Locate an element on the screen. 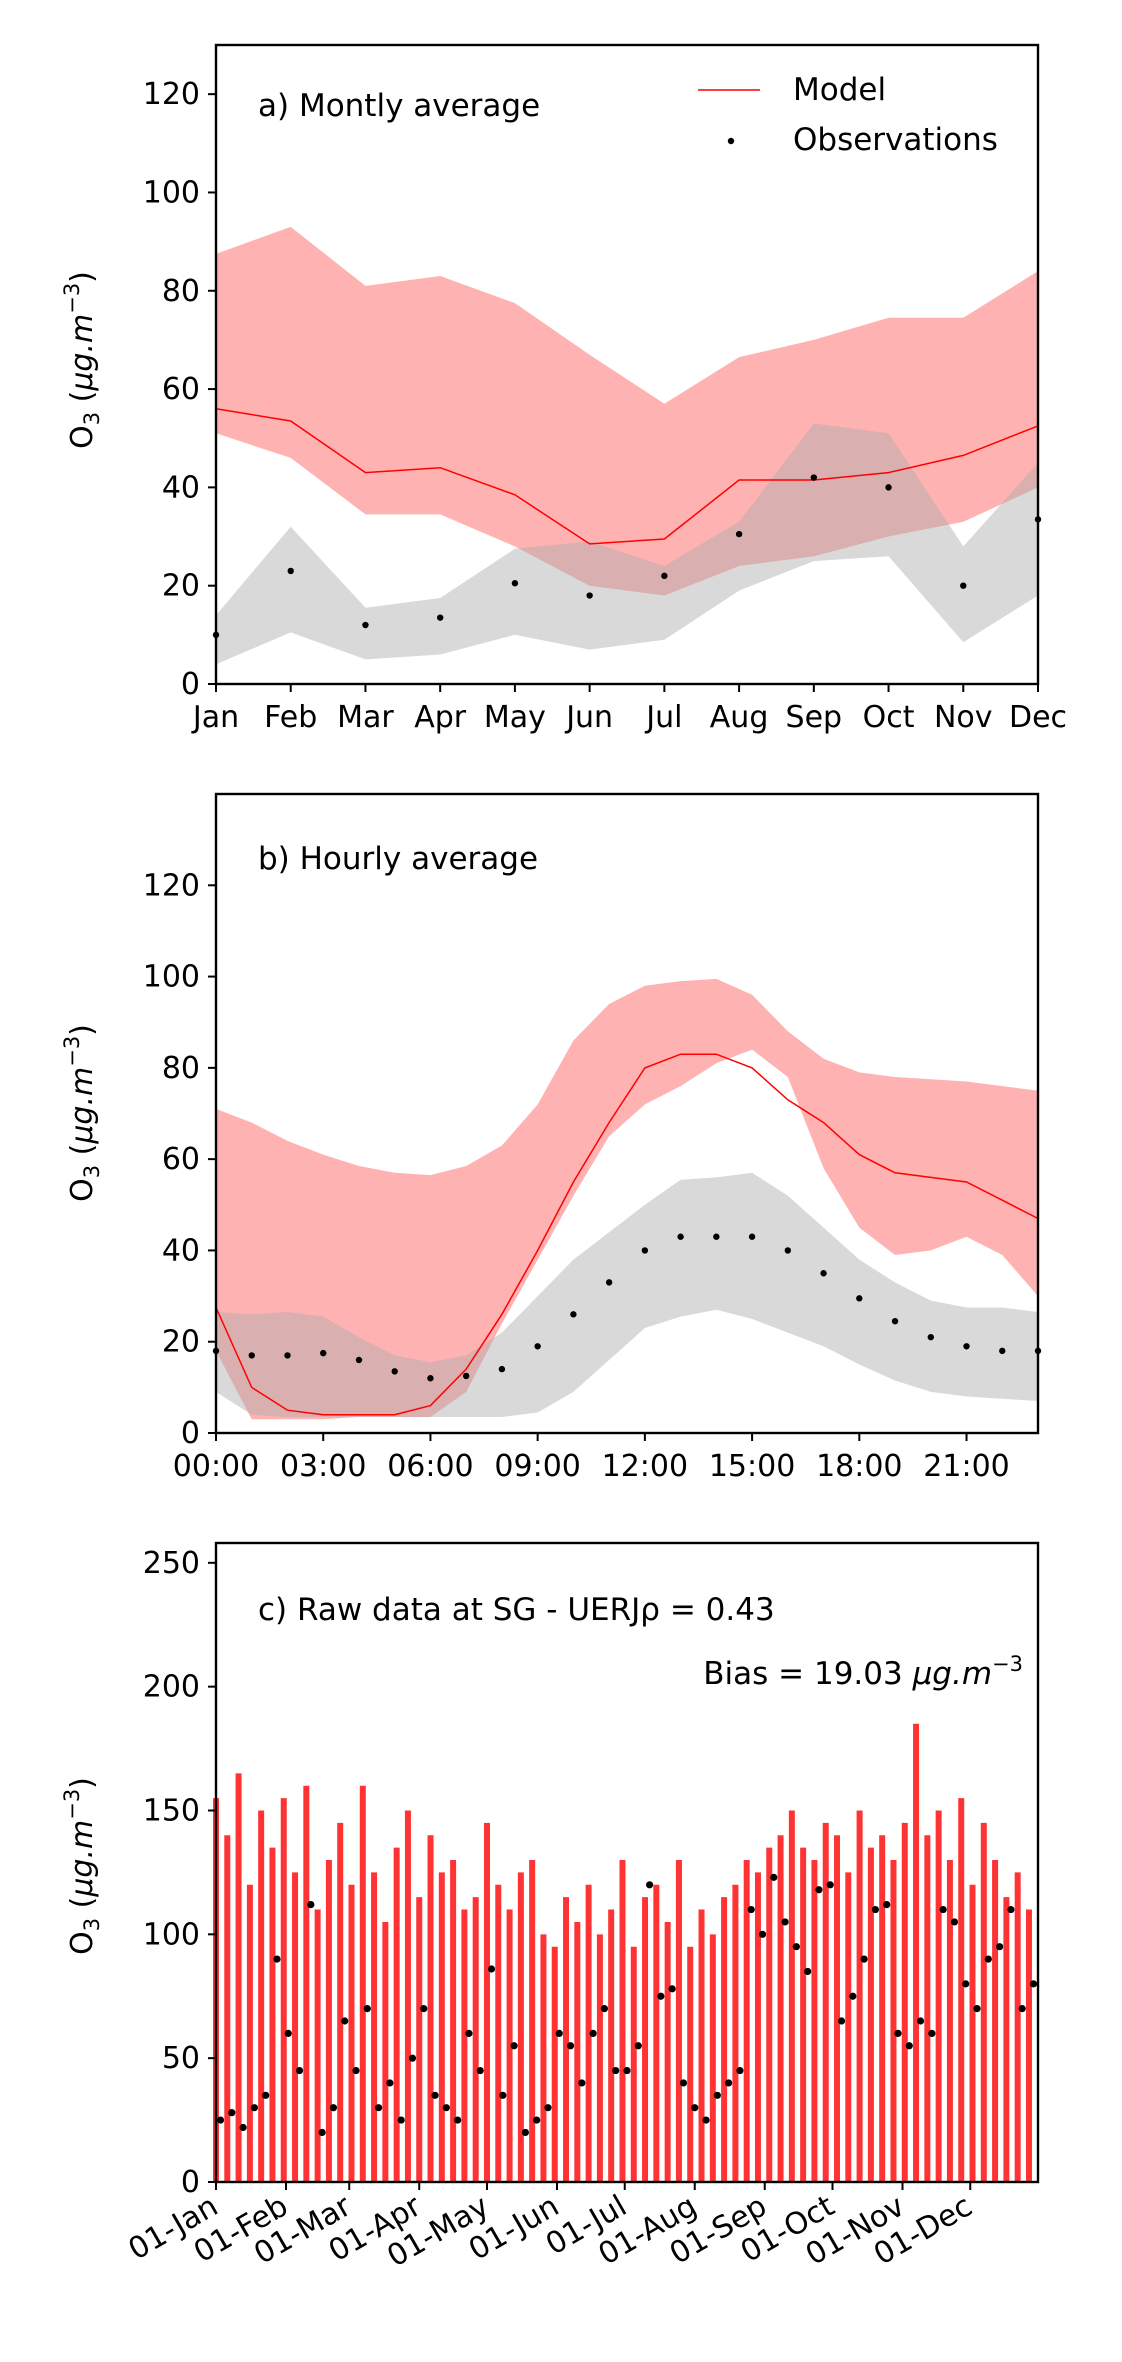  x-tick-label: 06:00 is located at coordinates (430, 1466).